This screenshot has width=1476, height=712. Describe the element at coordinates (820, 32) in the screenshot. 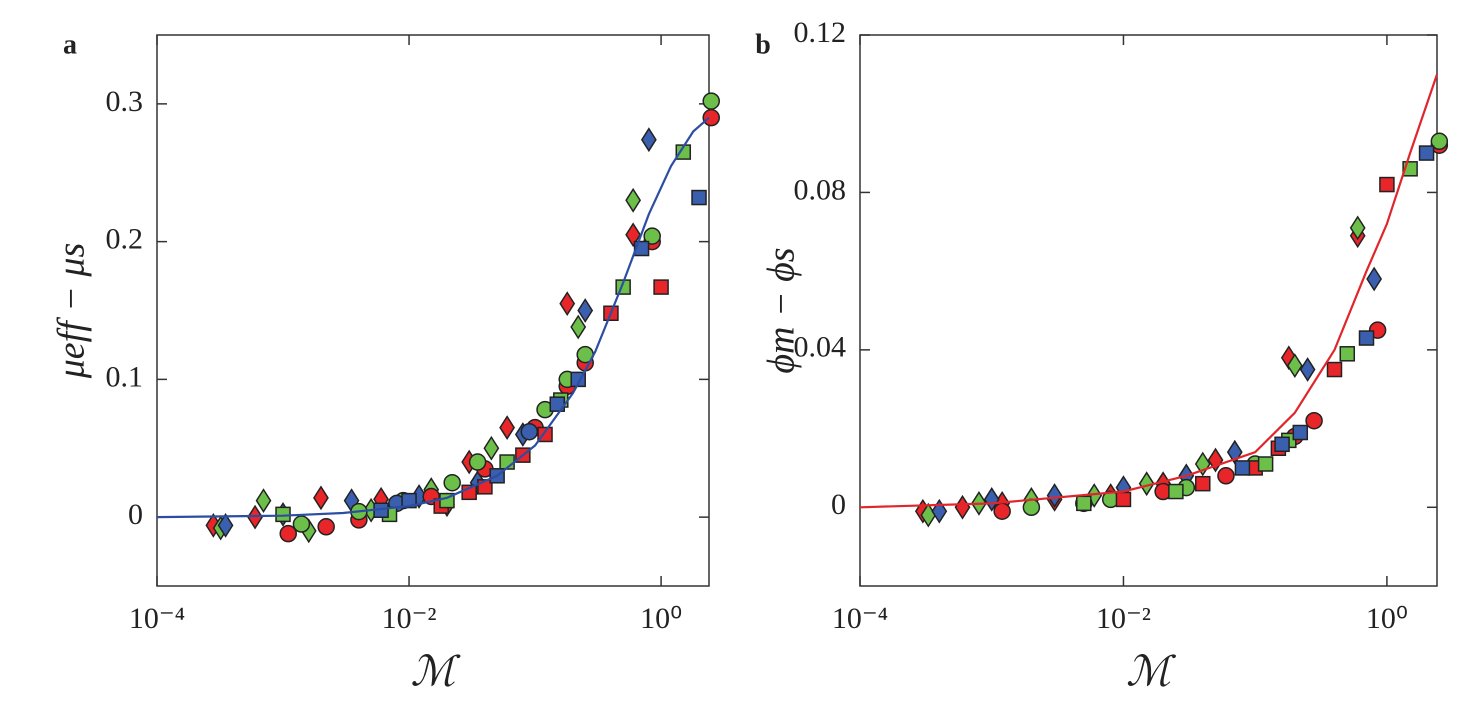

I see `y-tick-label: 0.12` at that location.